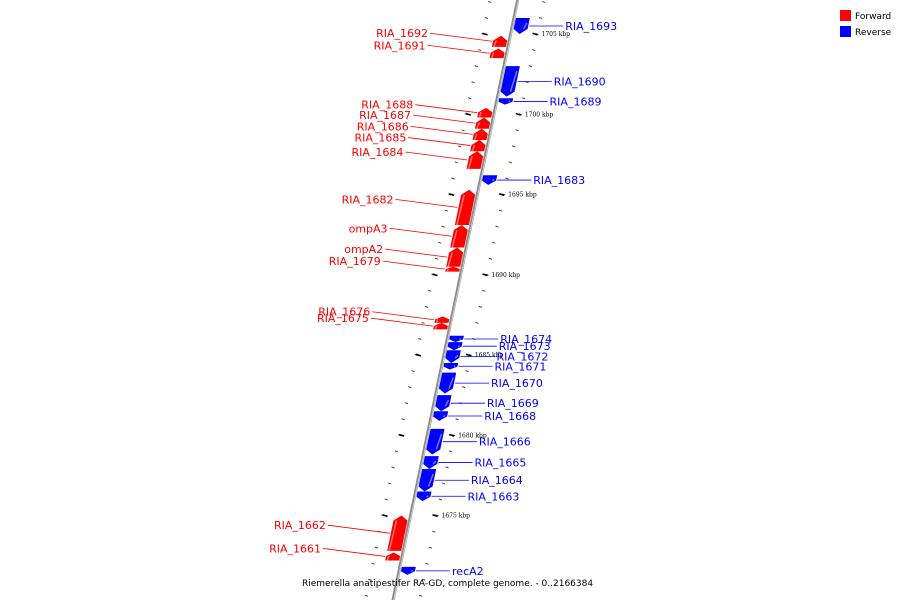  What do you see at coordinates (377, 152) in the screenshot?
I see `gene-label: RIA_1684` at bounding box center [377, 152].